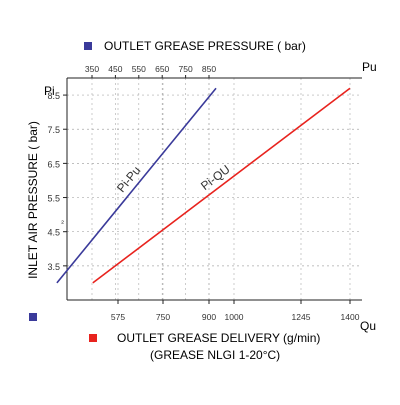  What do you see at coordinates (369, 67) in the screenshot?
I see `top-axis-unit: Pu` at bounding box center [369, 67].